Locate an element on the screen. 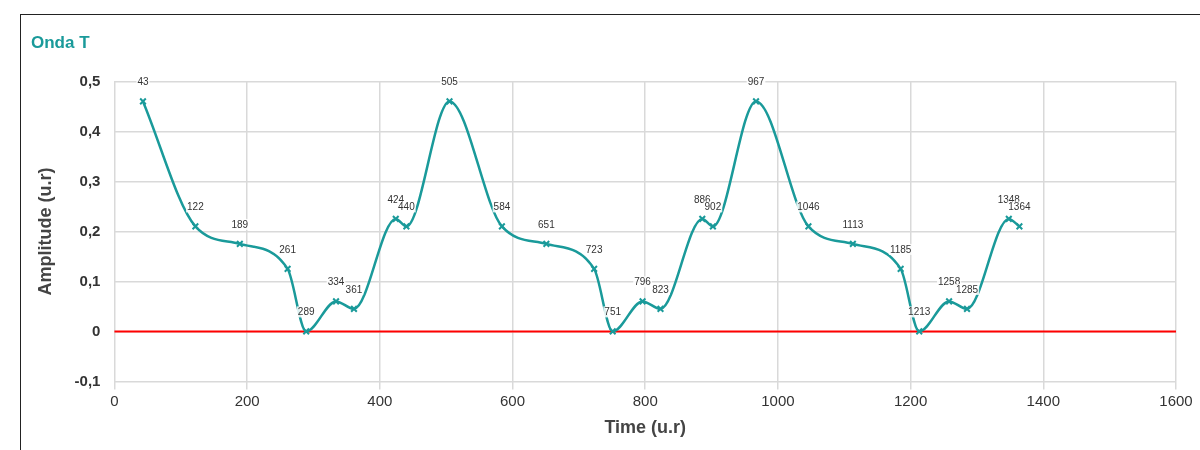 This screenshot has height=450, width=1200. annotation: 1185 is located at coordinates (900, 249).